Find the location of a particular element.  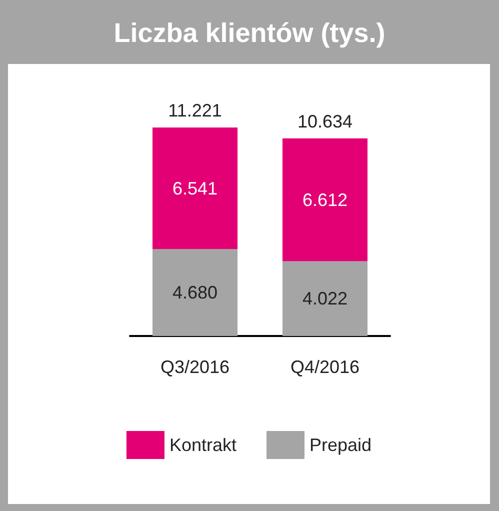

data-label: 4.022 is located at coordinates (325, 298).